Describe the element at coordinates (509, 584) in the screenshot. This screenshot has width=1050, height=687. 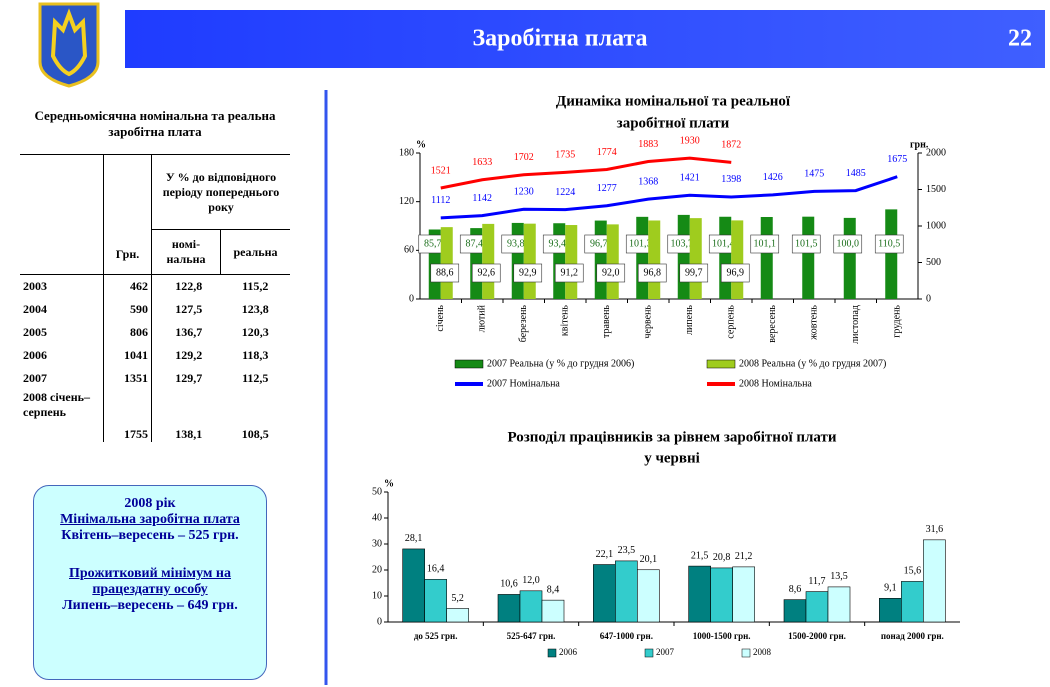
I see `value-label: 10,6` at that location.